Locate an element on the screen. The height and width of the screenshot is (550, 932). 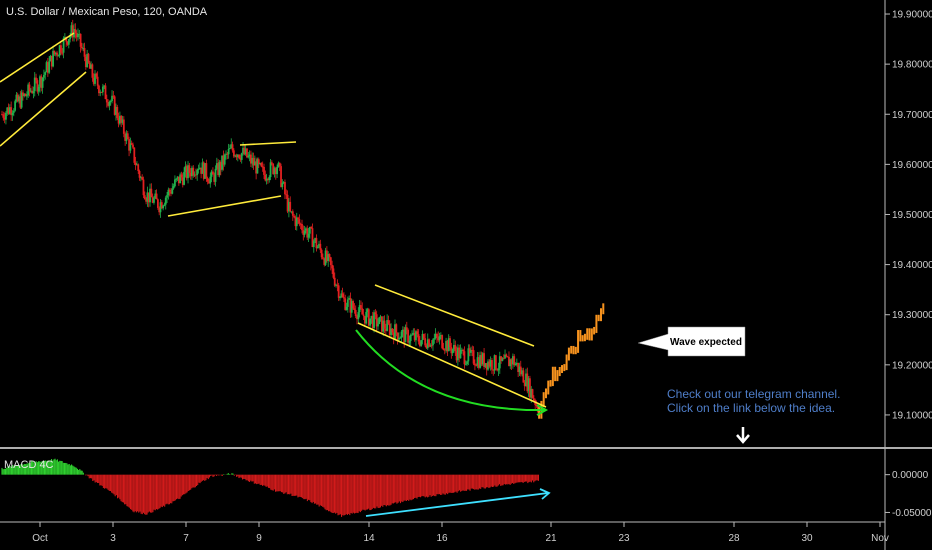
rounding-curve is located at coordinates (450, 370).